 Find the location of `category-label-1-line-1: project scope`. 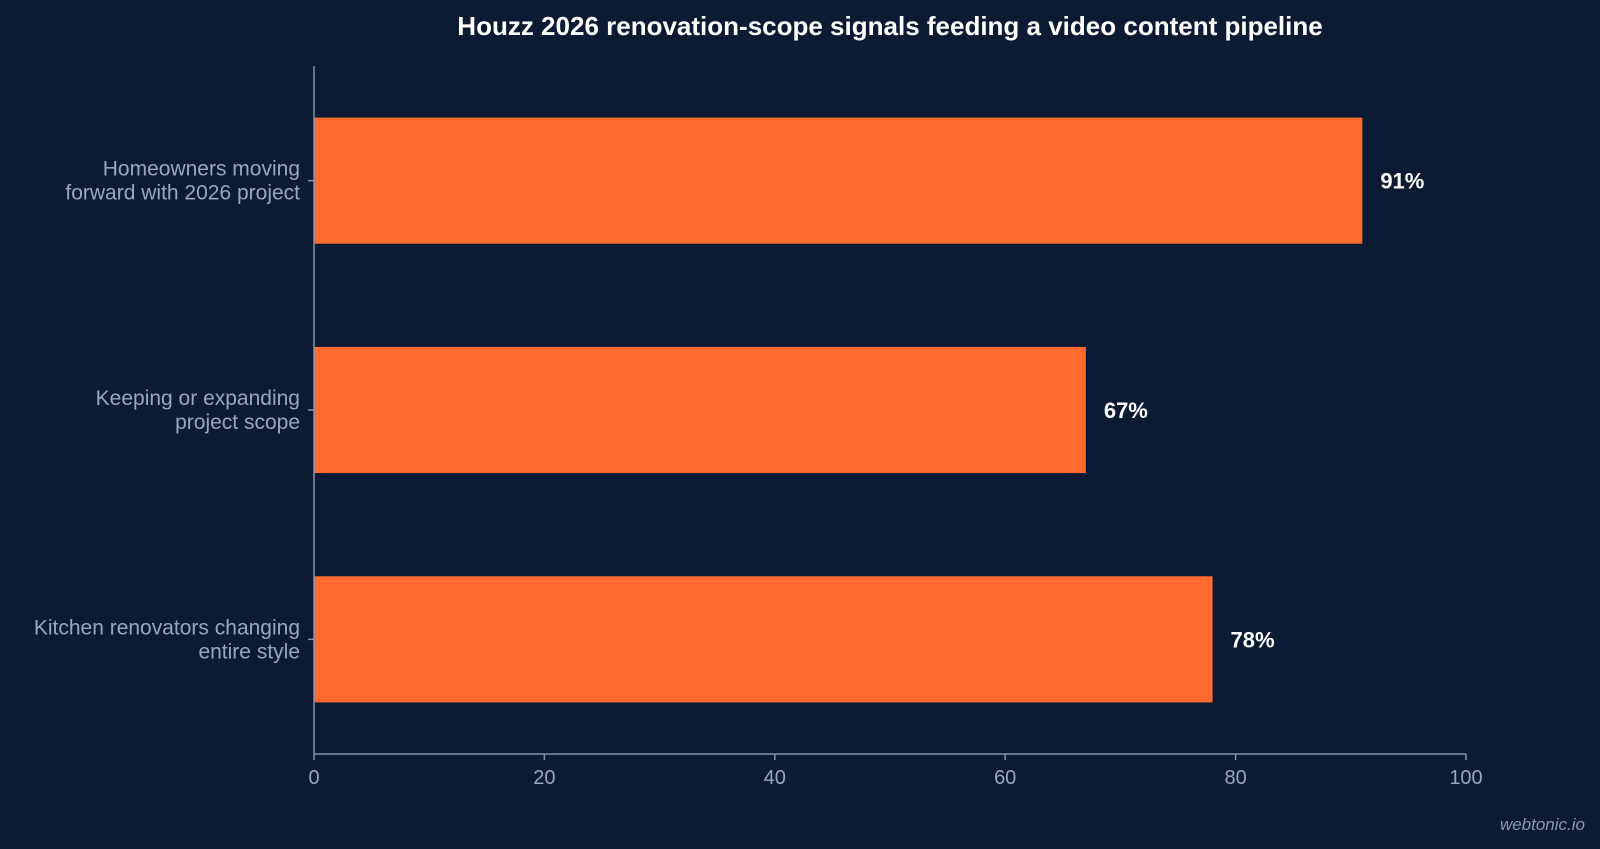

category-label-1-line-1: project scope is located at coordinates (237, 422).